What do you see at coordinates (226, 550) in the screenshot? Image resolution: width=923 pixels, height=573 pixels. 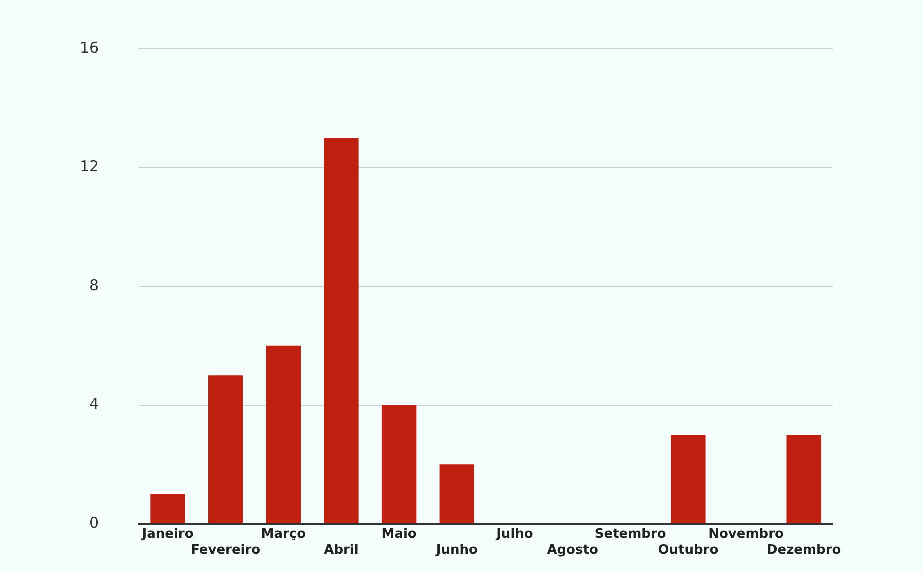 I see `x-tick-label: Fevereiro` at bounding box center [226, 550].